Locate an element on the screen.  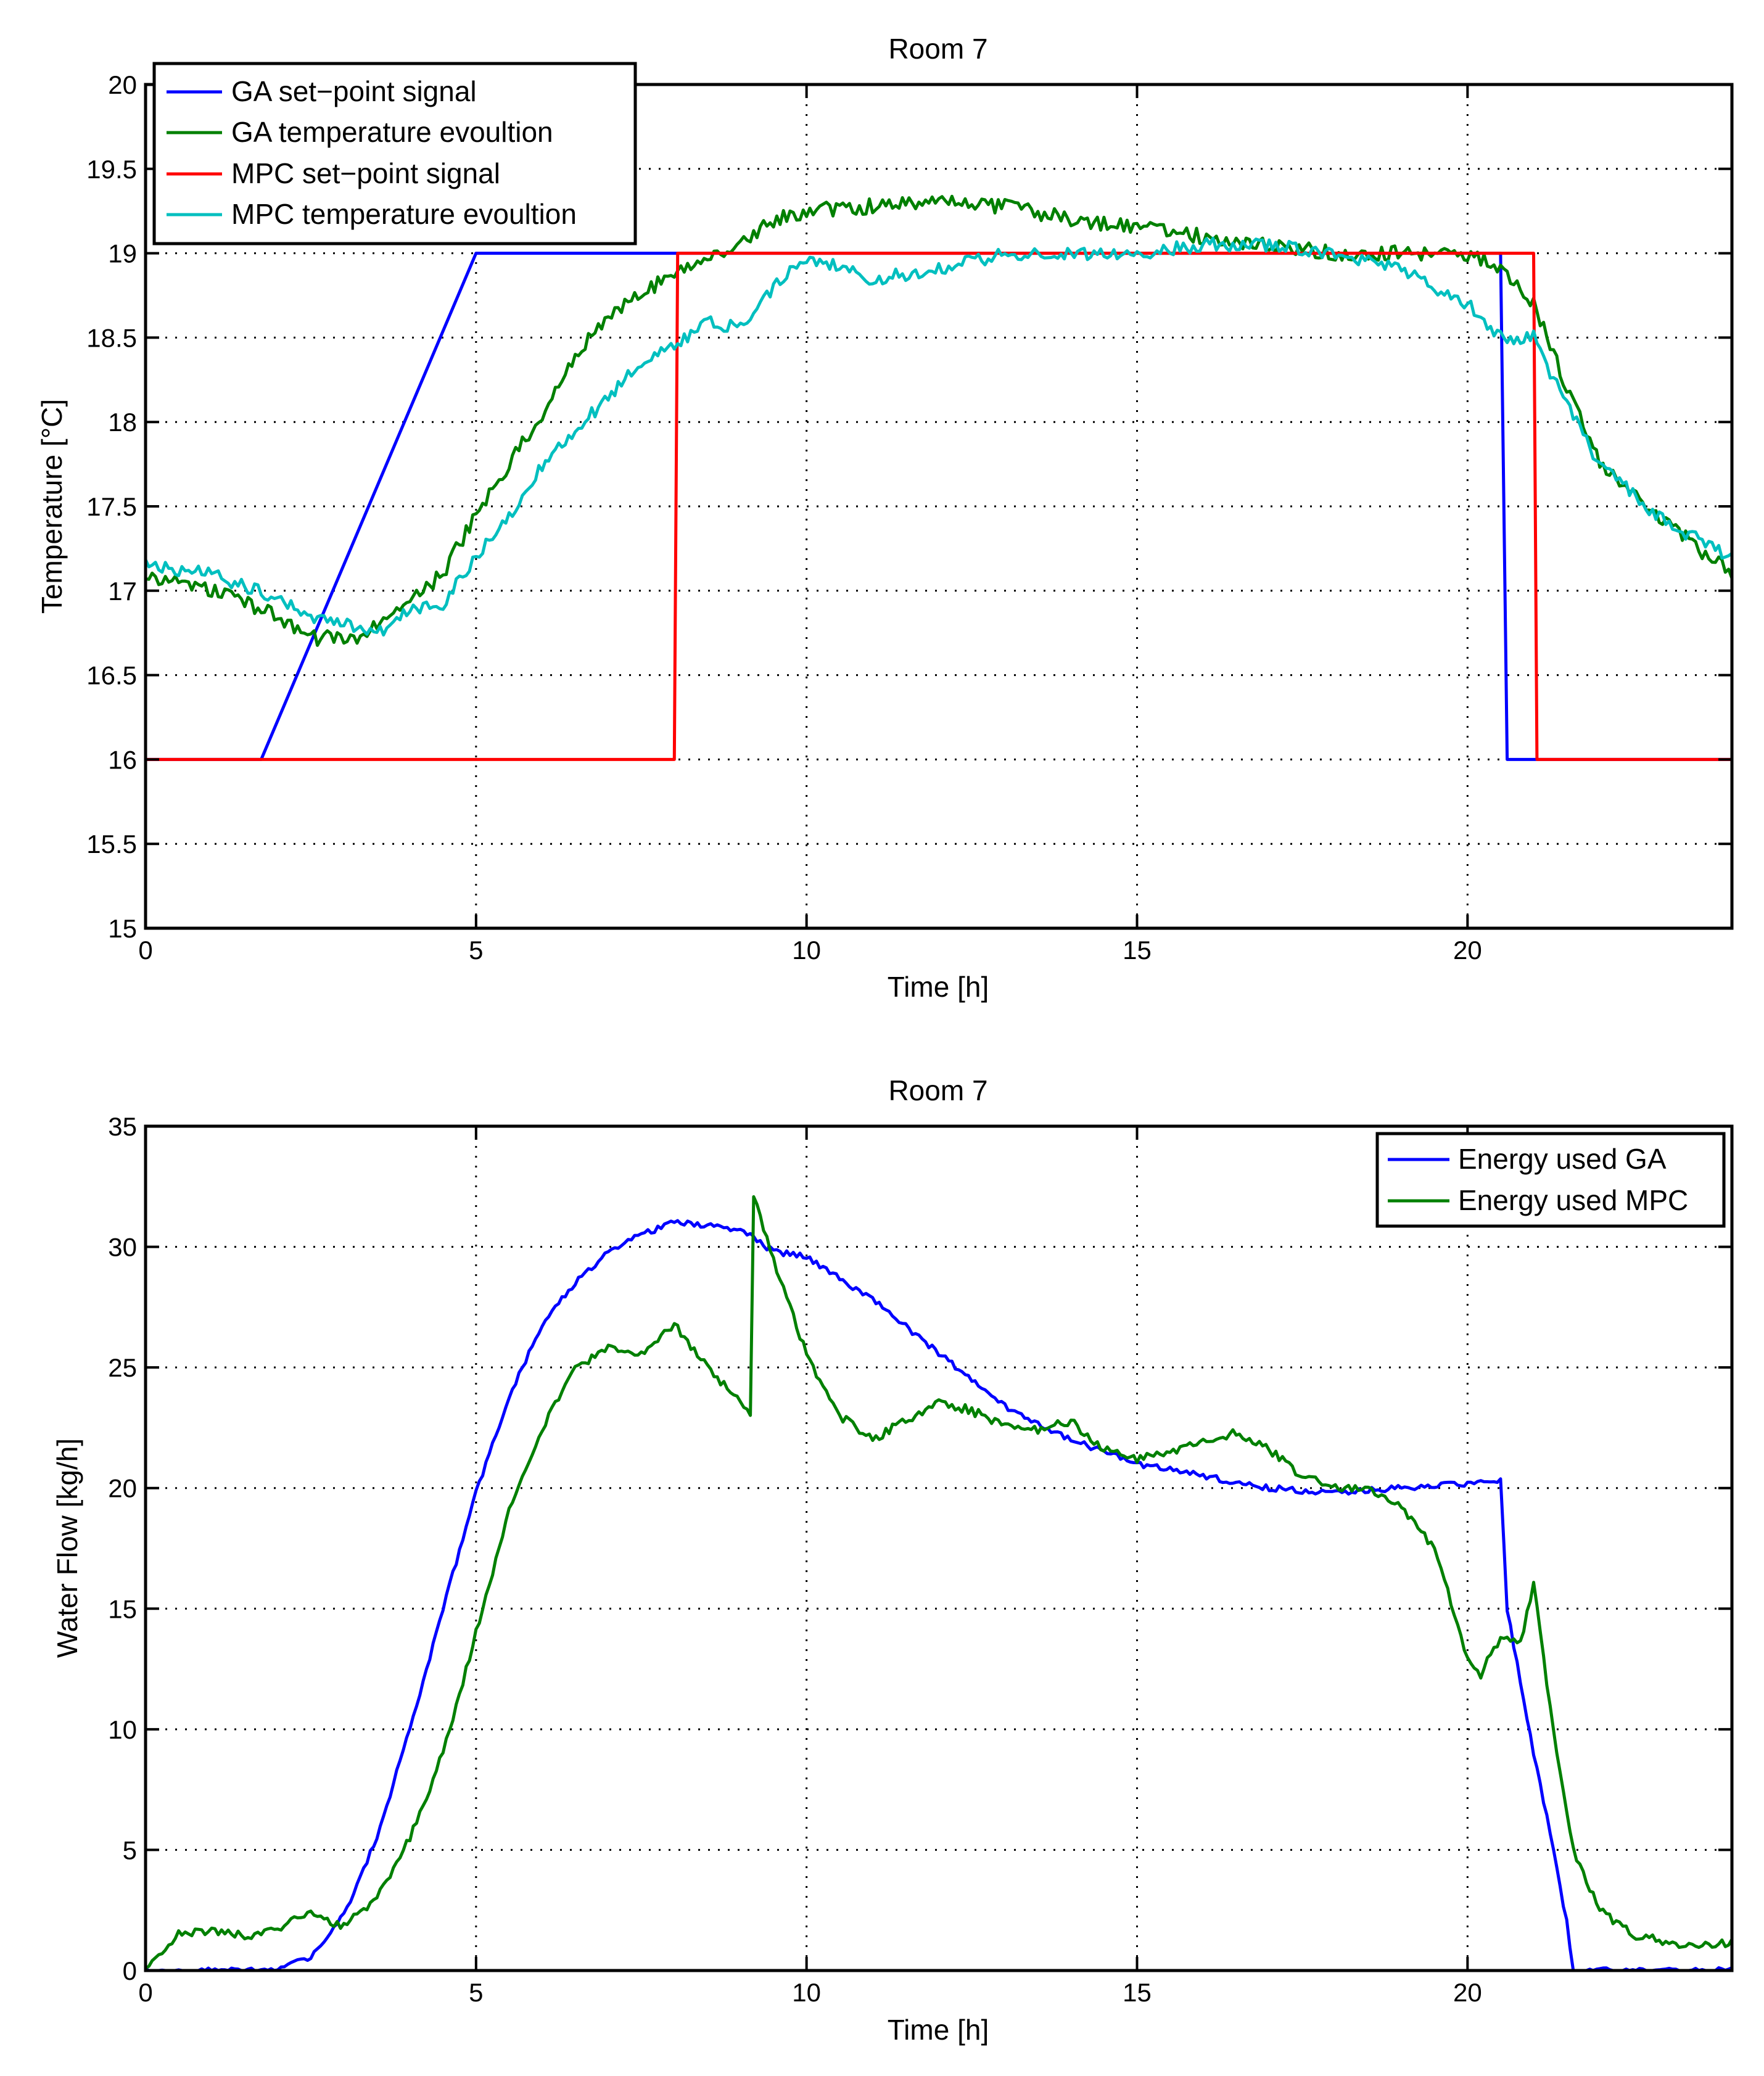
y-tick-label: 16.5 is located at coordinates (111, 675).